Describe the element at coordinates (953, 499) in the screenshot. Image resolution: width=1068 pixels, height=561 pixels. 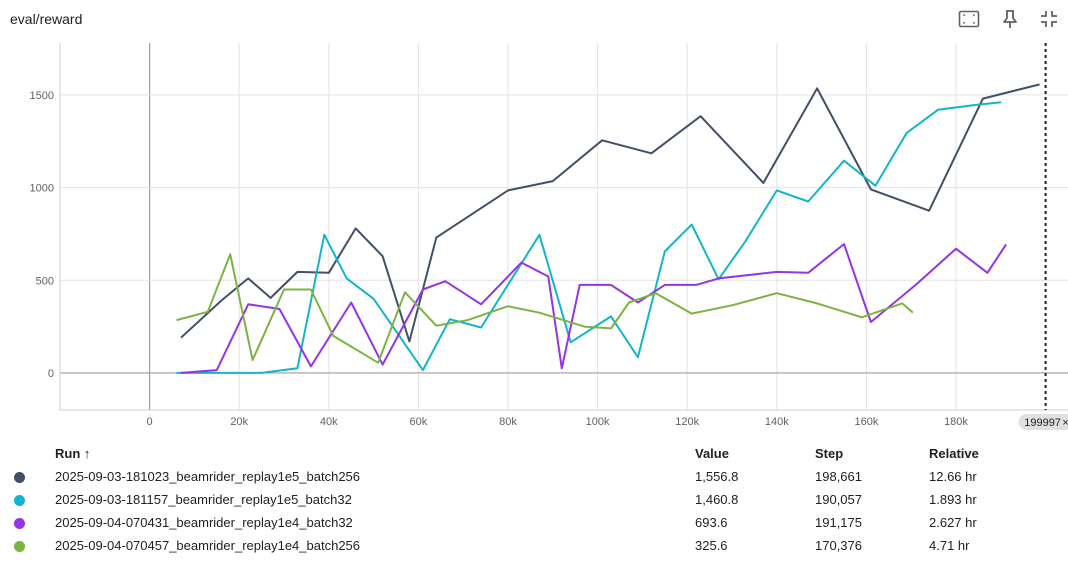
I see `run-relative: 1.893 hr` at that location.